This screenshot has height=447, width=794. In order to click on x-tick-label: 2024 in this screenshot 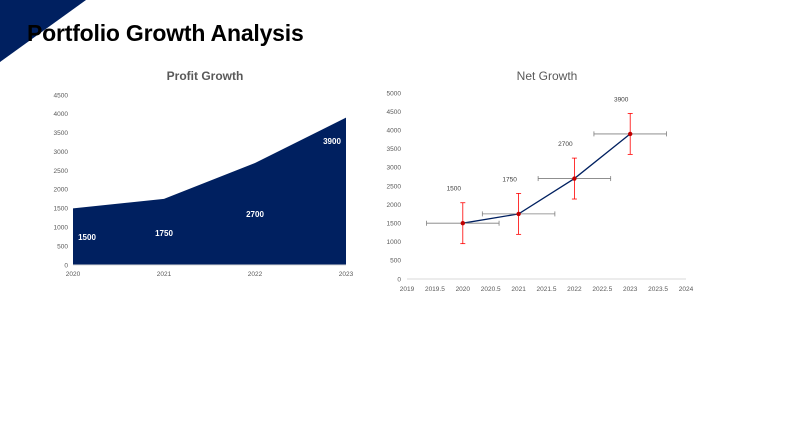, I will do `click(686, 289)`.